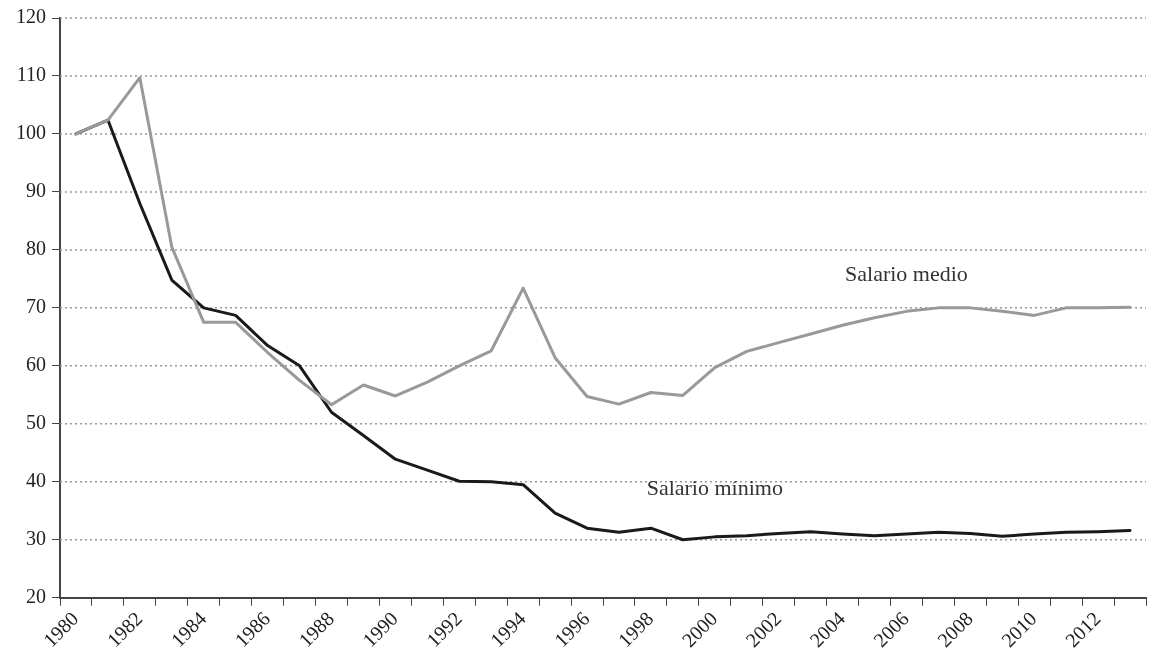 This screenshot has height=659, width=1158. What do you see at coordinates (124, 629) in the screenshot?
I see `x-tick-label: 1982` at bounding box center [124, 629].